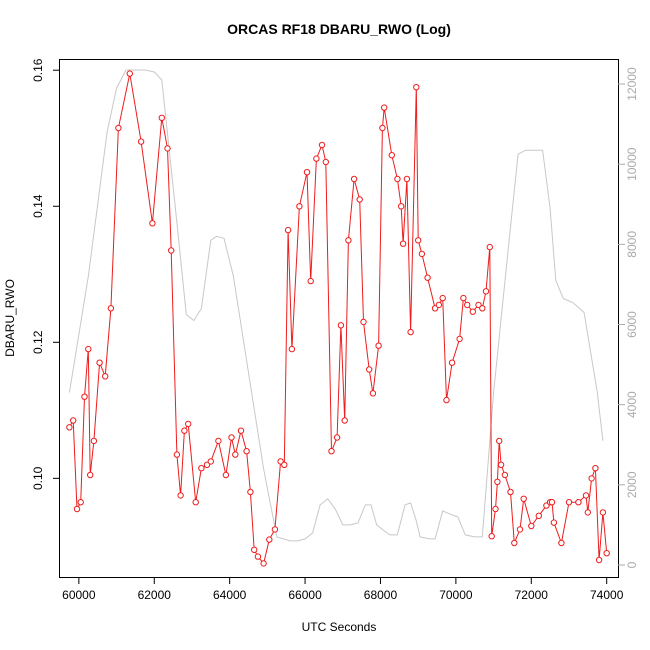  What do you see at coordinates (343, 589) in the screenshot?
I see `x-axis: 60000 62000 64000 66000 68000 70000 72000 74000` at bounding box center [343, 589].